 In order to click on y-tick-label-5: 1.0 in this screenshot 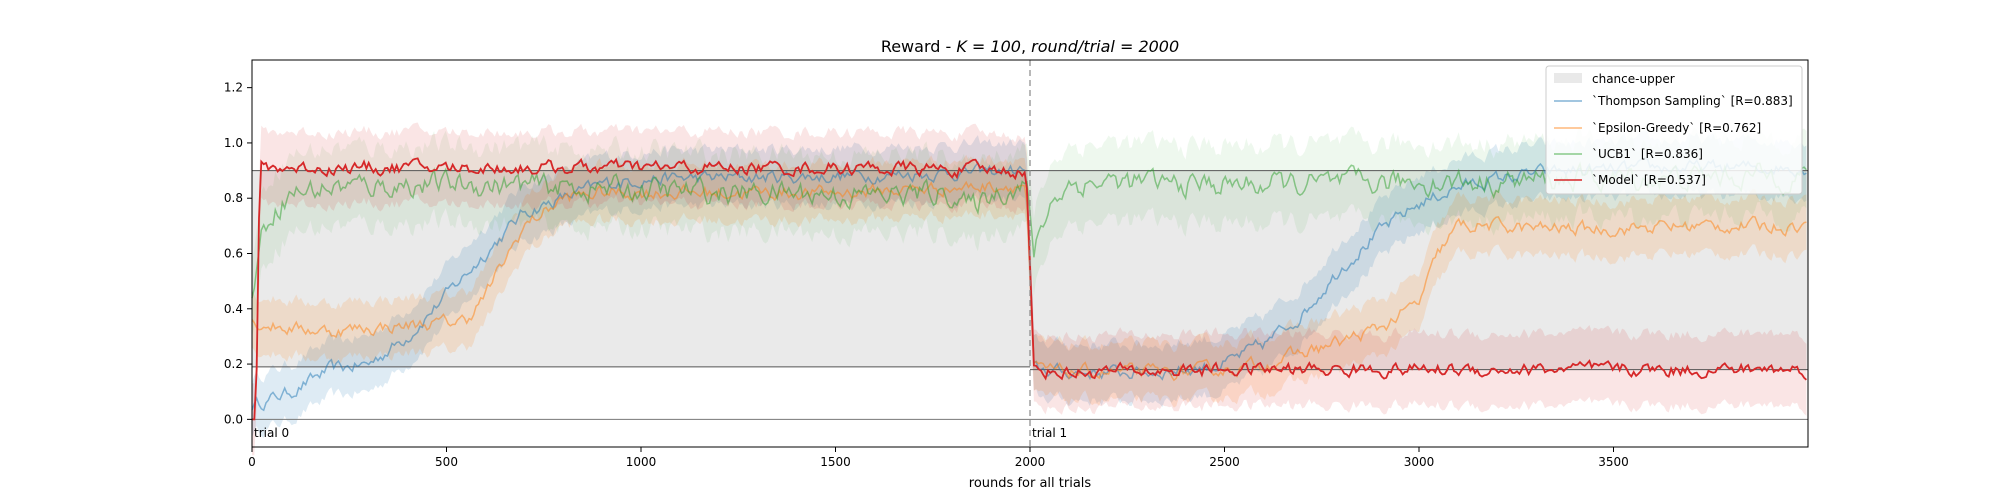, I will do `click(233, 143)`.